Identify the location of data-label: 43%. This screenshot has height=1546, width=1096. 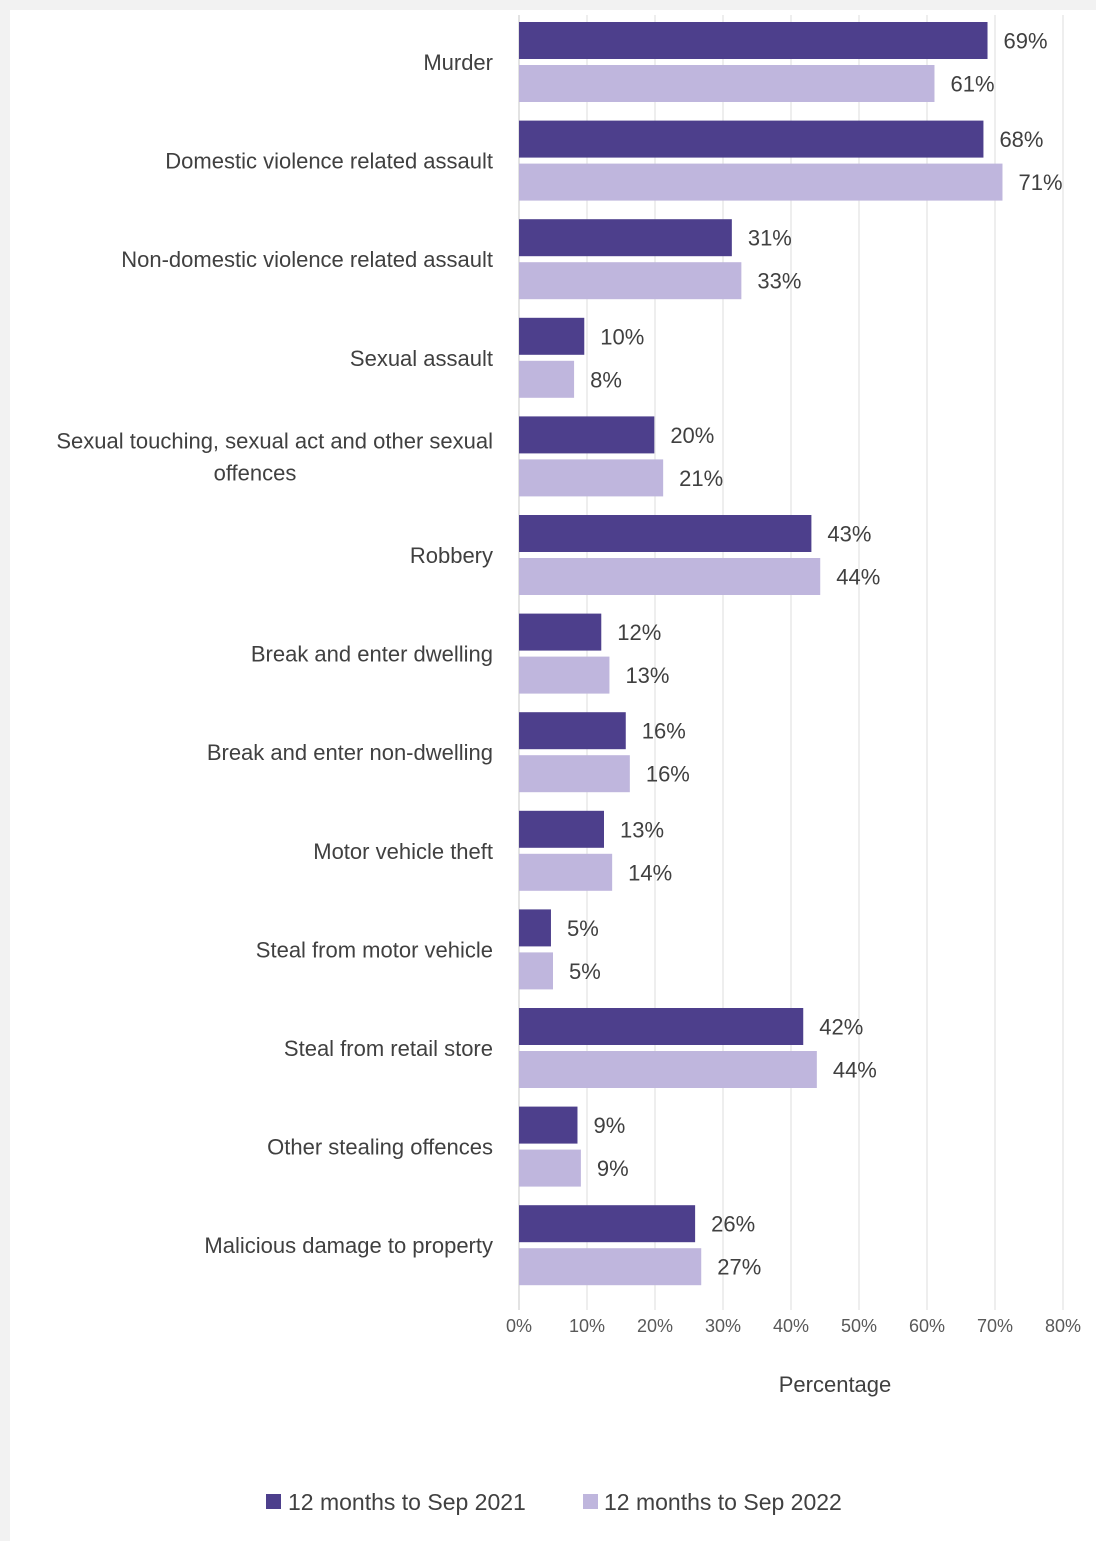
(849, 534).